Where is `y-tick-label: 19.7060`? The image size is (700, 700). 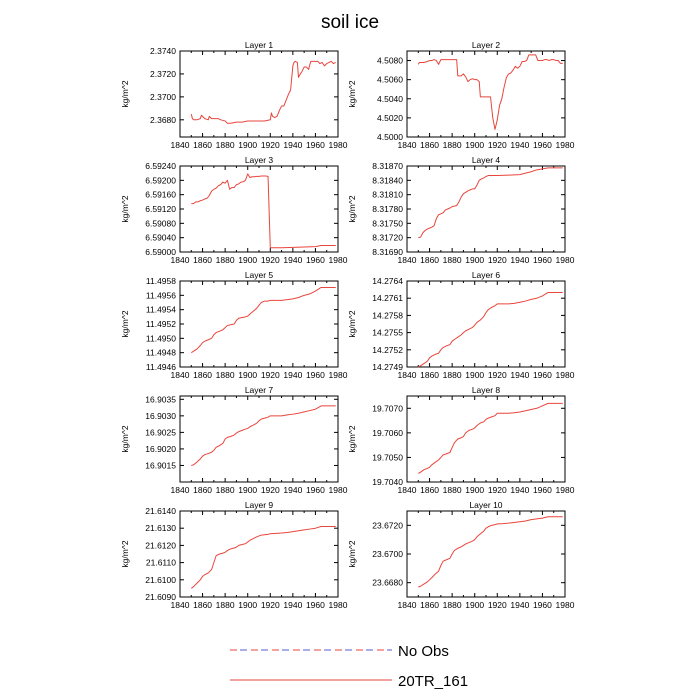 y-tick-label: 19.7060 is located at coordinates (387, 433).